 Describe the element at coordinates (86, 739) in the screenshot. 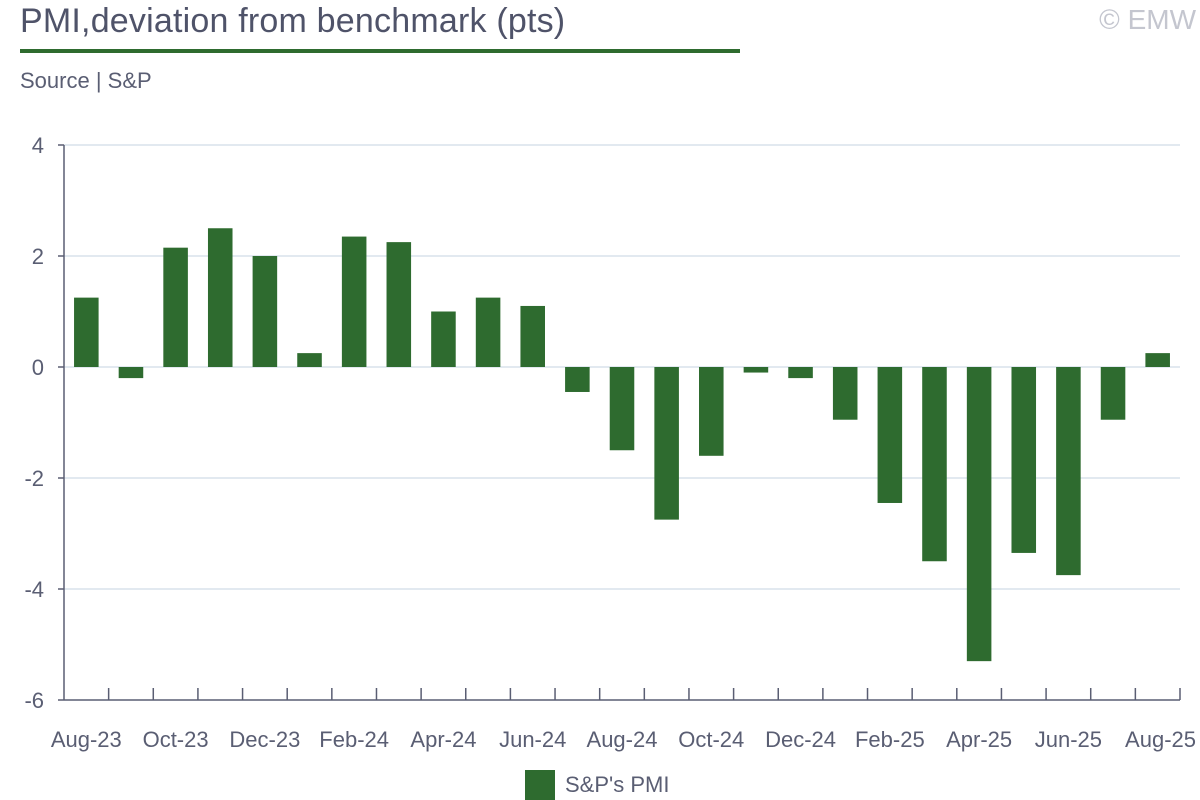

I see `x-tick-label: Aug-23` at that location.